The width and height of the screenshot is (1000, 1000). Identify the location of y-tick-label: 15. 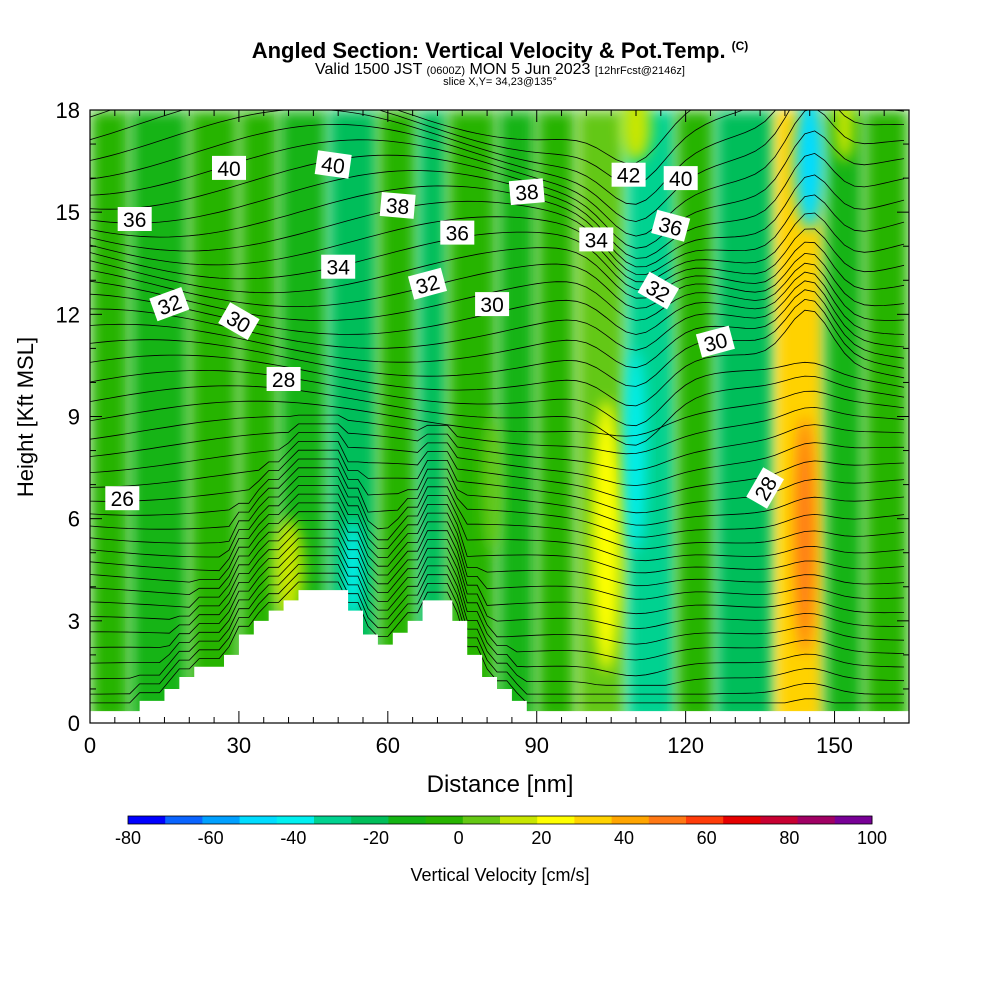
(68, 212).